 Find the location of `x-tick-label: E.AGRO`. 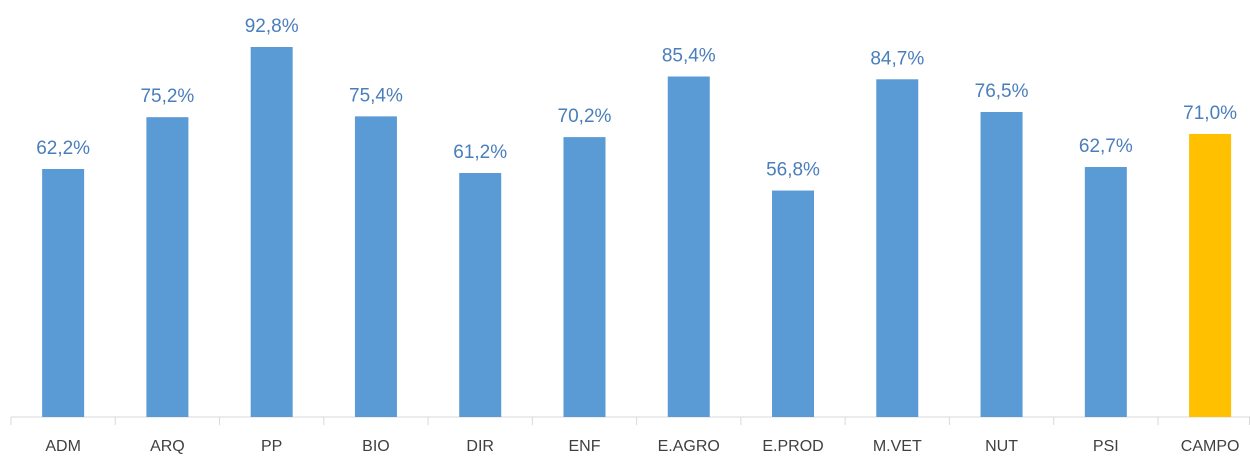

x-tick-label: E.AGRO is located at coordinates (689, 446).